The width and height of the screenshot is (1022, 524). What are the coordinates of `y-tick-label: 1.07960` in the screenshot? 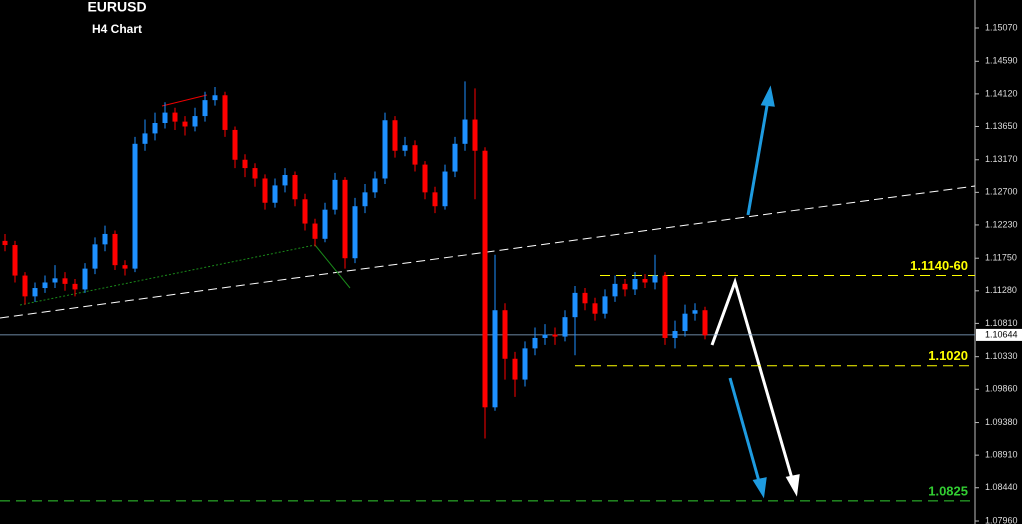 It's located at (1001, 519).